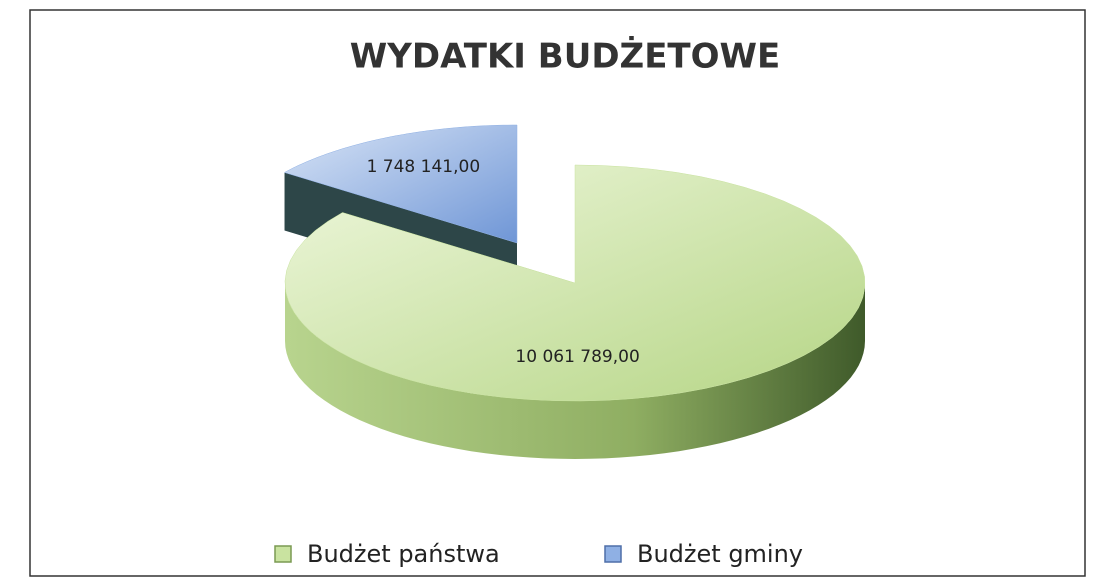 The height and width of the screenshot is (588, 1101). Describe the element at coordinates (565, 56) in the screenshot. I see `chart-title: WYDATKI BUDŻETOWE` at that location.